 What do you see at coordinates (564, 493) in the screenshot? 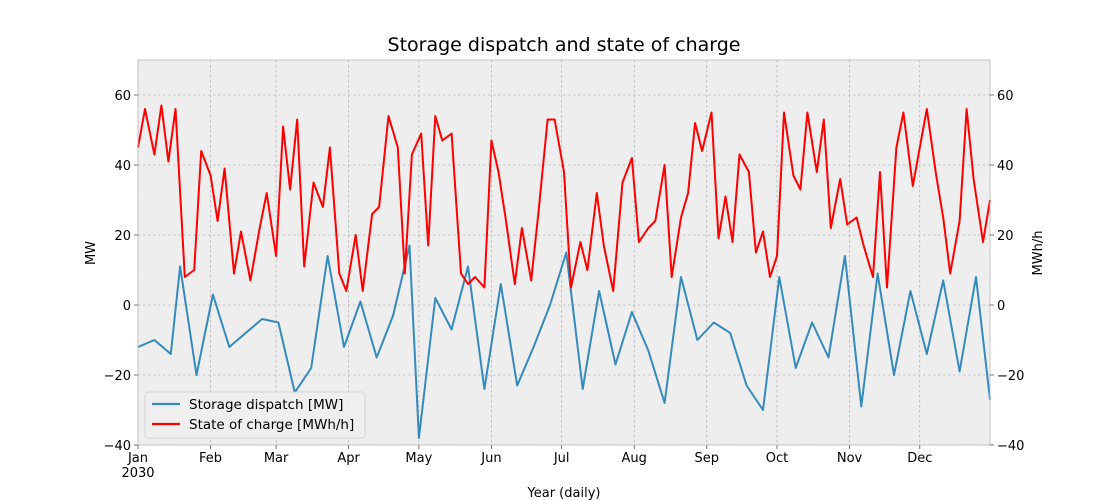
I see `x-axis-label: Year (daily)` at bounding box center [564, 493].